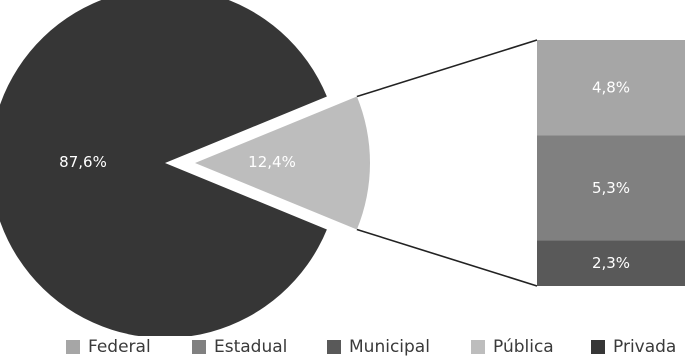 The height and width of the screenshot is (358, 685). Describe the element at coordinates (523, 347) in the screenshot. I see `legend-label-publica: Pública` at that location.